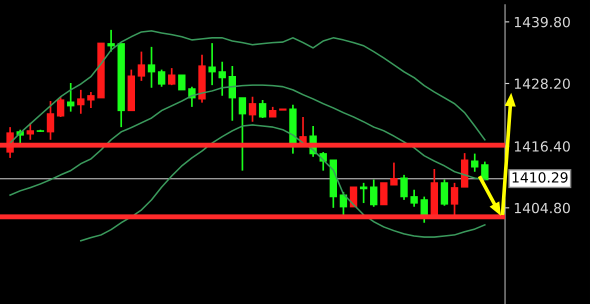 The height and width of the screenshot is (304, 590). Describe the element at coordinates (542, 208) in the screenshot. I see `y-tick-label: 1404.80` at that location.